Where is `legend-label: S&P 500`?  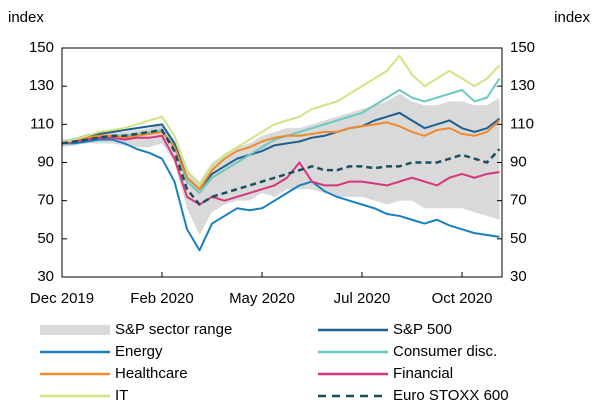
legend-label: S&P 500 is located at coordinates (422, 329).